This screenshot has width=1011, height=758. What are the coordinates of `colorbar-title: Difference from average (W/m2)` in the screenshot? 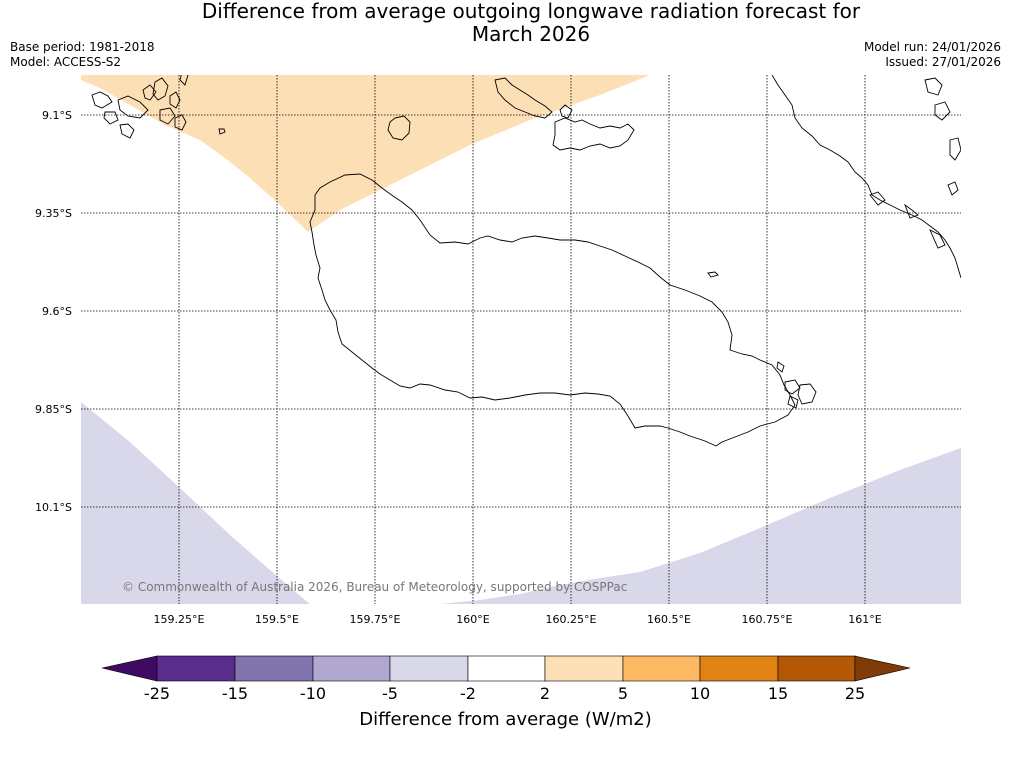 It's located at (505, 719).